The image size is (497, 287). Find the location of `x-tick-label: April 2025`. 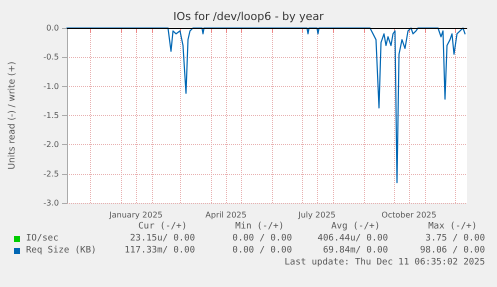

x-tick-label: April 2025 is located at coordinates (226, 215).